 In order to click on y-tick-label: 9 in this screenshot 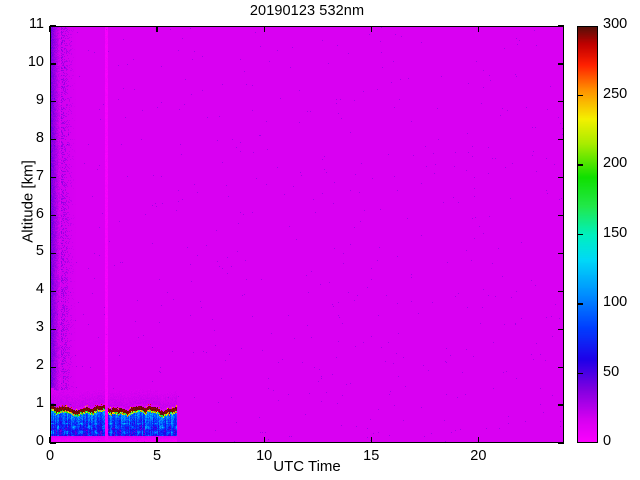, I will do `click(39, 99)`.